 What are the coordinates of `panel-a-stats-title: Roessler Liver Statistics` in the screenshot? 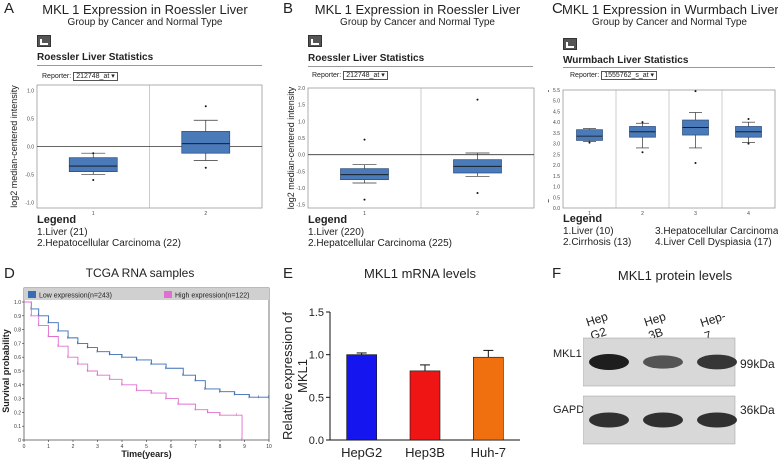 It's located at (95, 57).